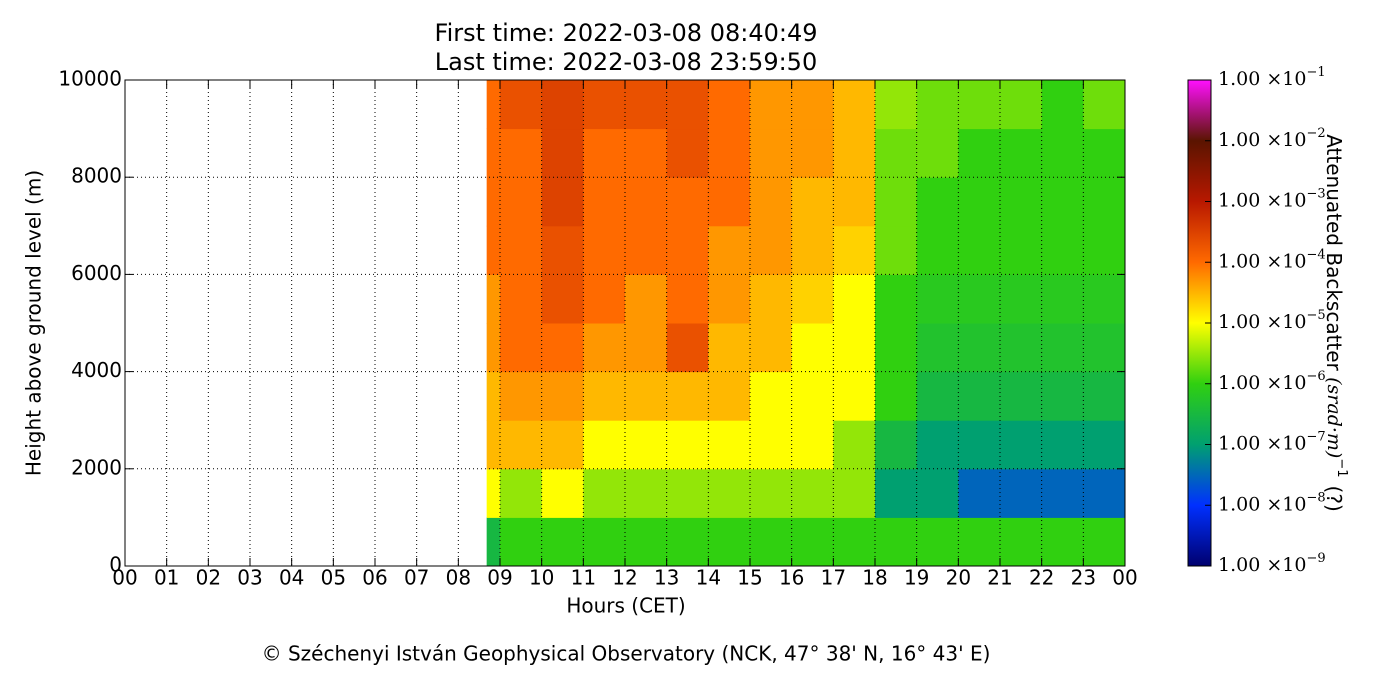 This screenshot has height=700, width=1400. I want to click on x-tick-label: 23, so click(1083, 578).